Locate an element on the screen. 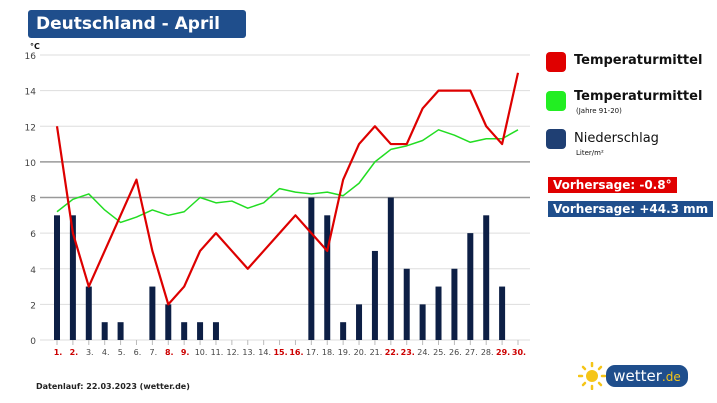  legend-swatch-green is located at coordinates (556, 101).